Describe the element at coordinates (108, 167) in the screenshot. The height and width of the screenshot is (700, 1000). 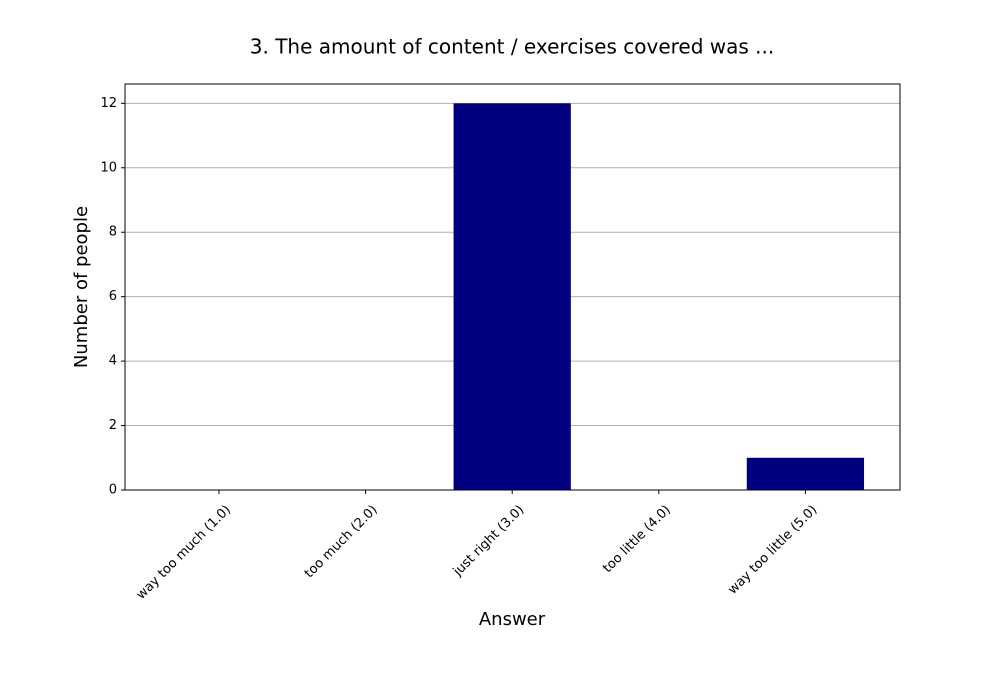
I see `y-tick-label: 10` at that location.